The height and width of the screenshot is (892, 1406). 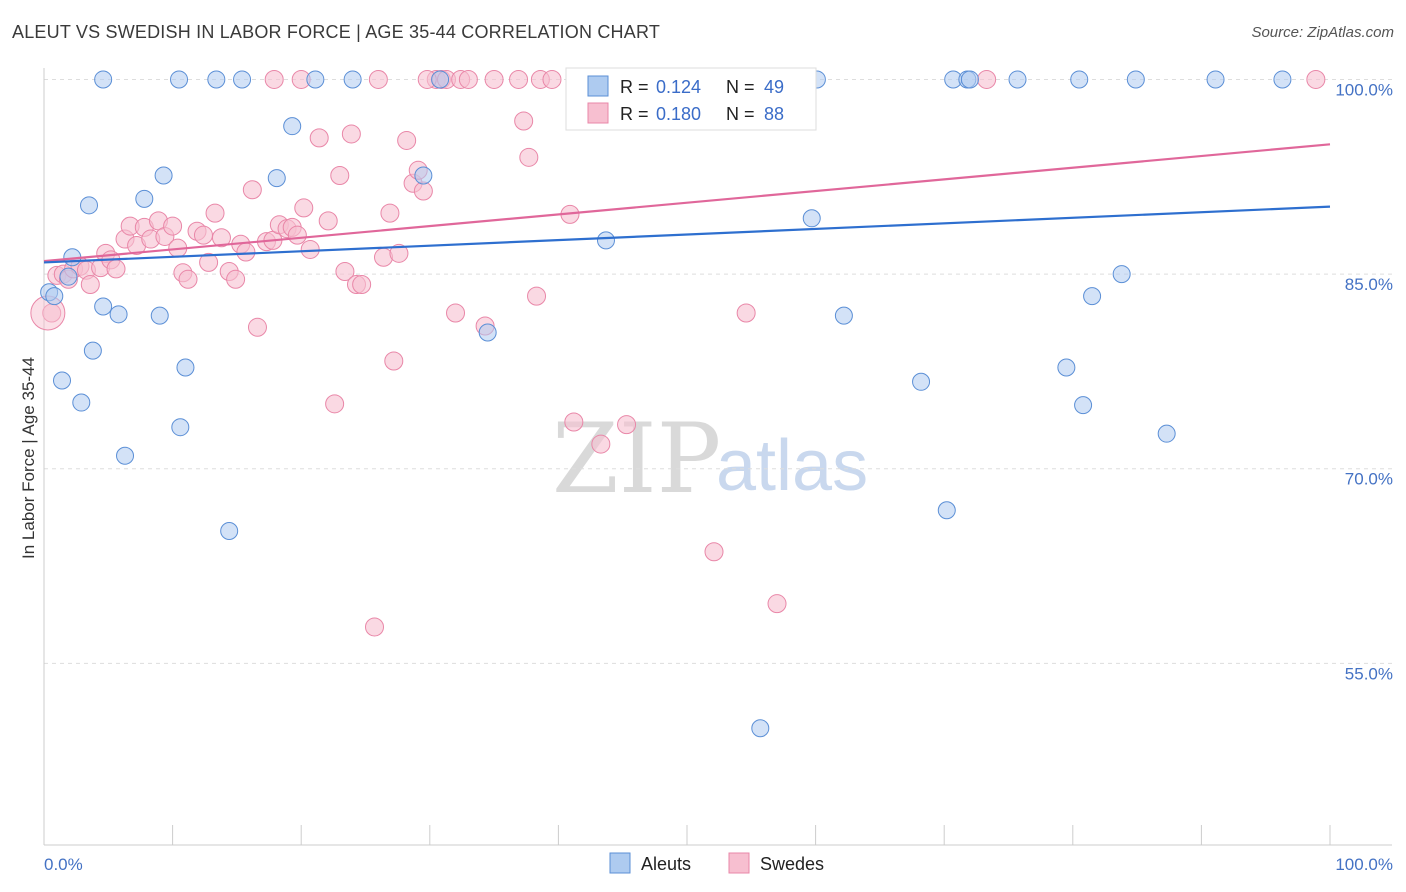 What do you see at coordinates (678, 87) in the screenshot?
I see `legend-aleut-r-value: 0.124` at bounding box center [678, 87].